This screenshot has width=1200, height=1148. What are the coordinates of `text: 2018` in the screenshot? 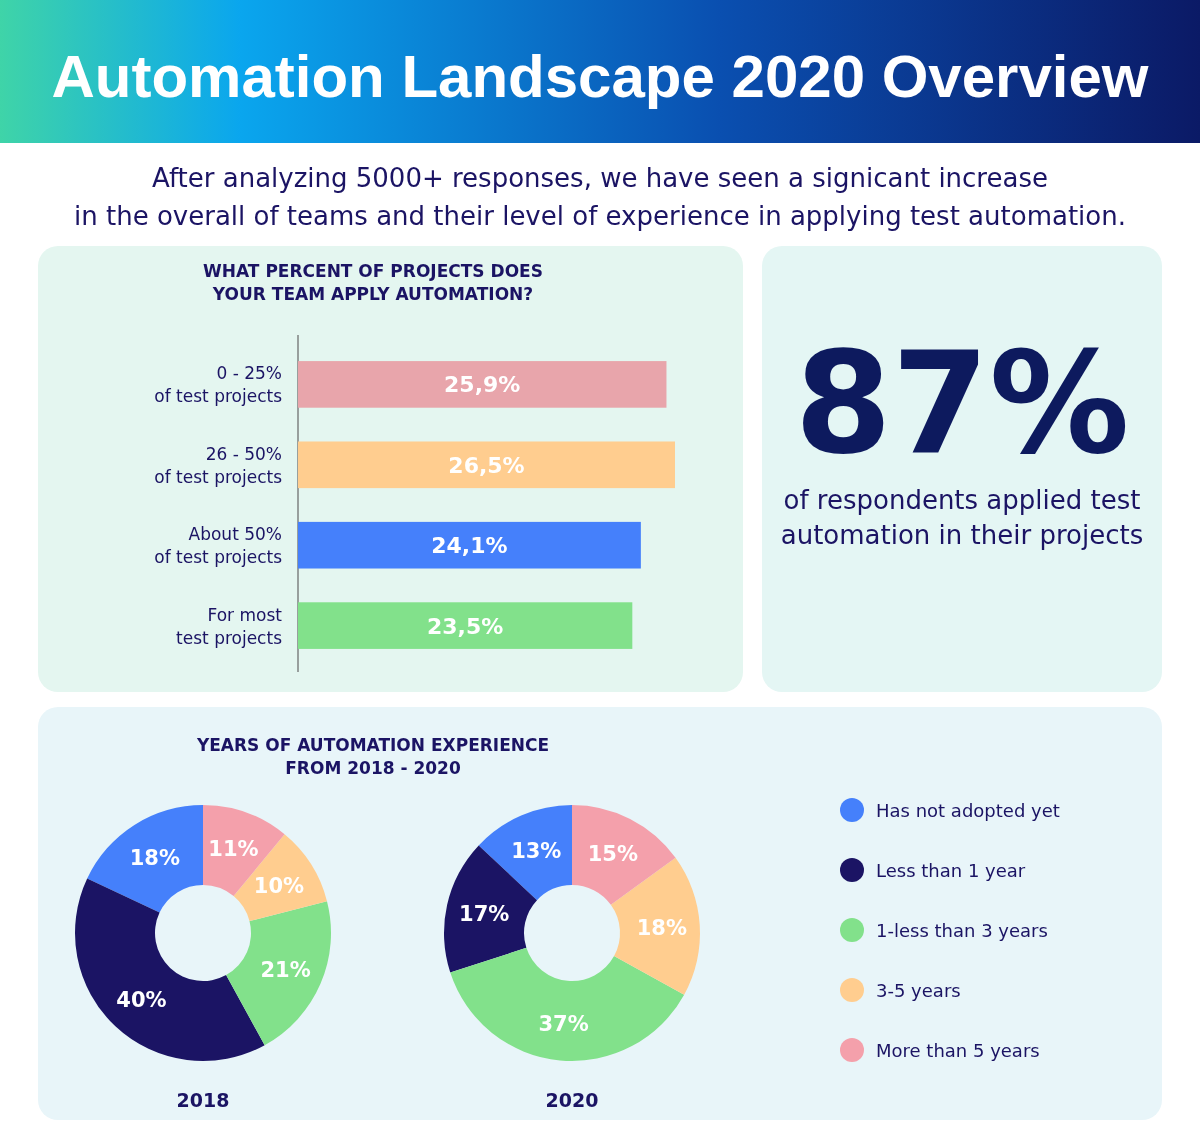 It's located at (203, 1100).